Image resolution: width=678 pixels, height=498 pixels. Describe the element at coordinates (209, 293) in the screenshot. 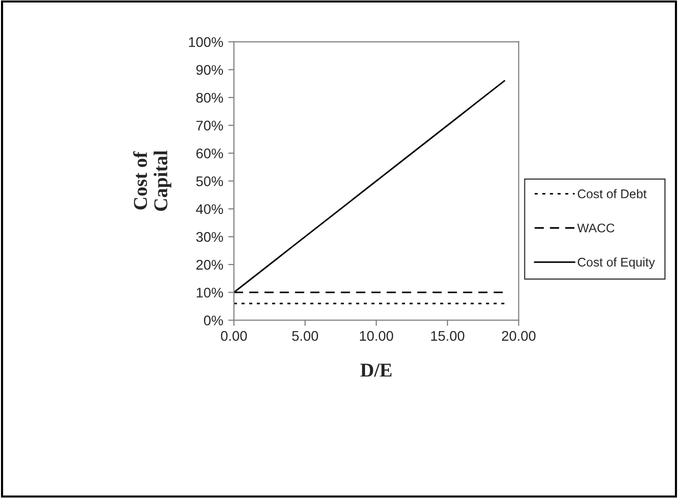

I see `y-tick-label: 10%` at that location.